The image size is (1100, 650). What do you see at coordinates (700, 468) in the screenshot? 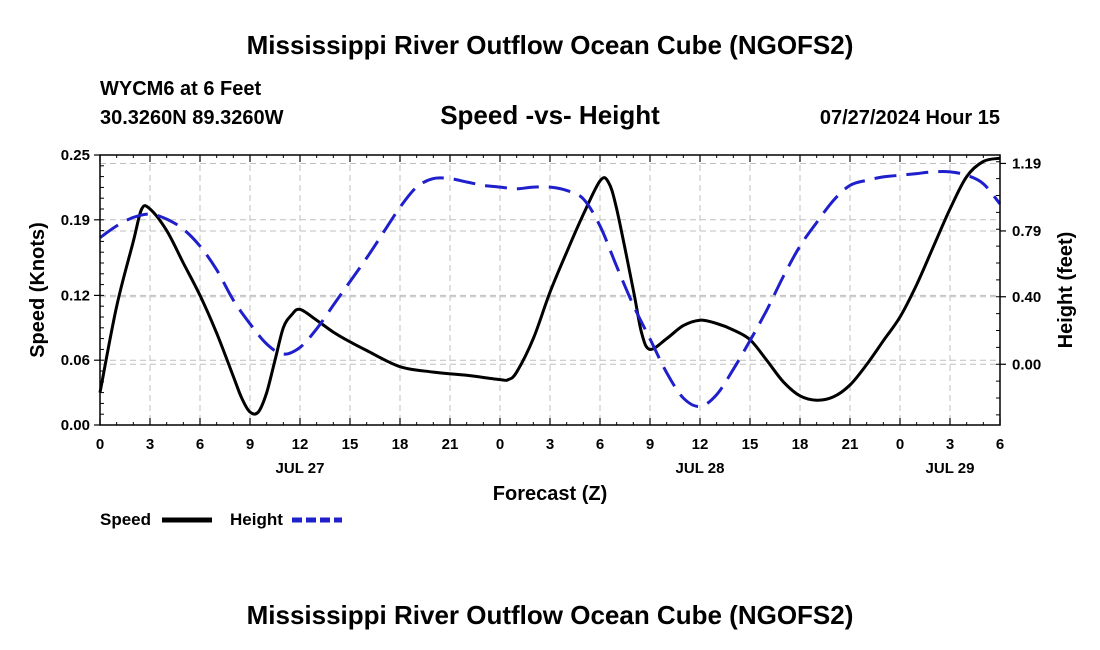
I see `x-date-label: JUL 28` at bounding box center [700, 468].